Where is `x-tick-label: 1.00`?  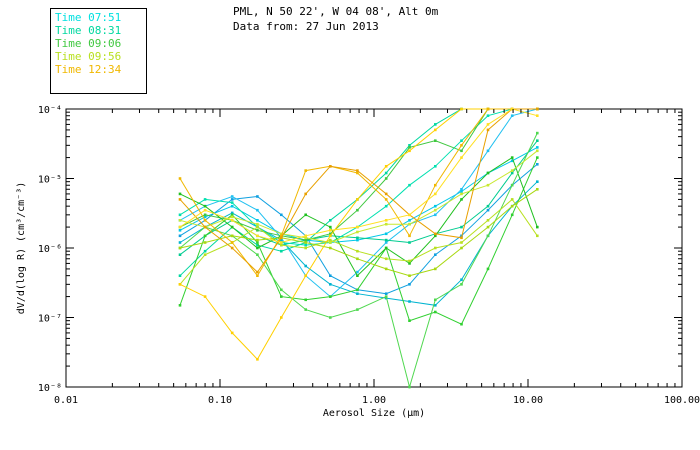 x-tick-label: 1.00 is located at coordinates (374, 400).